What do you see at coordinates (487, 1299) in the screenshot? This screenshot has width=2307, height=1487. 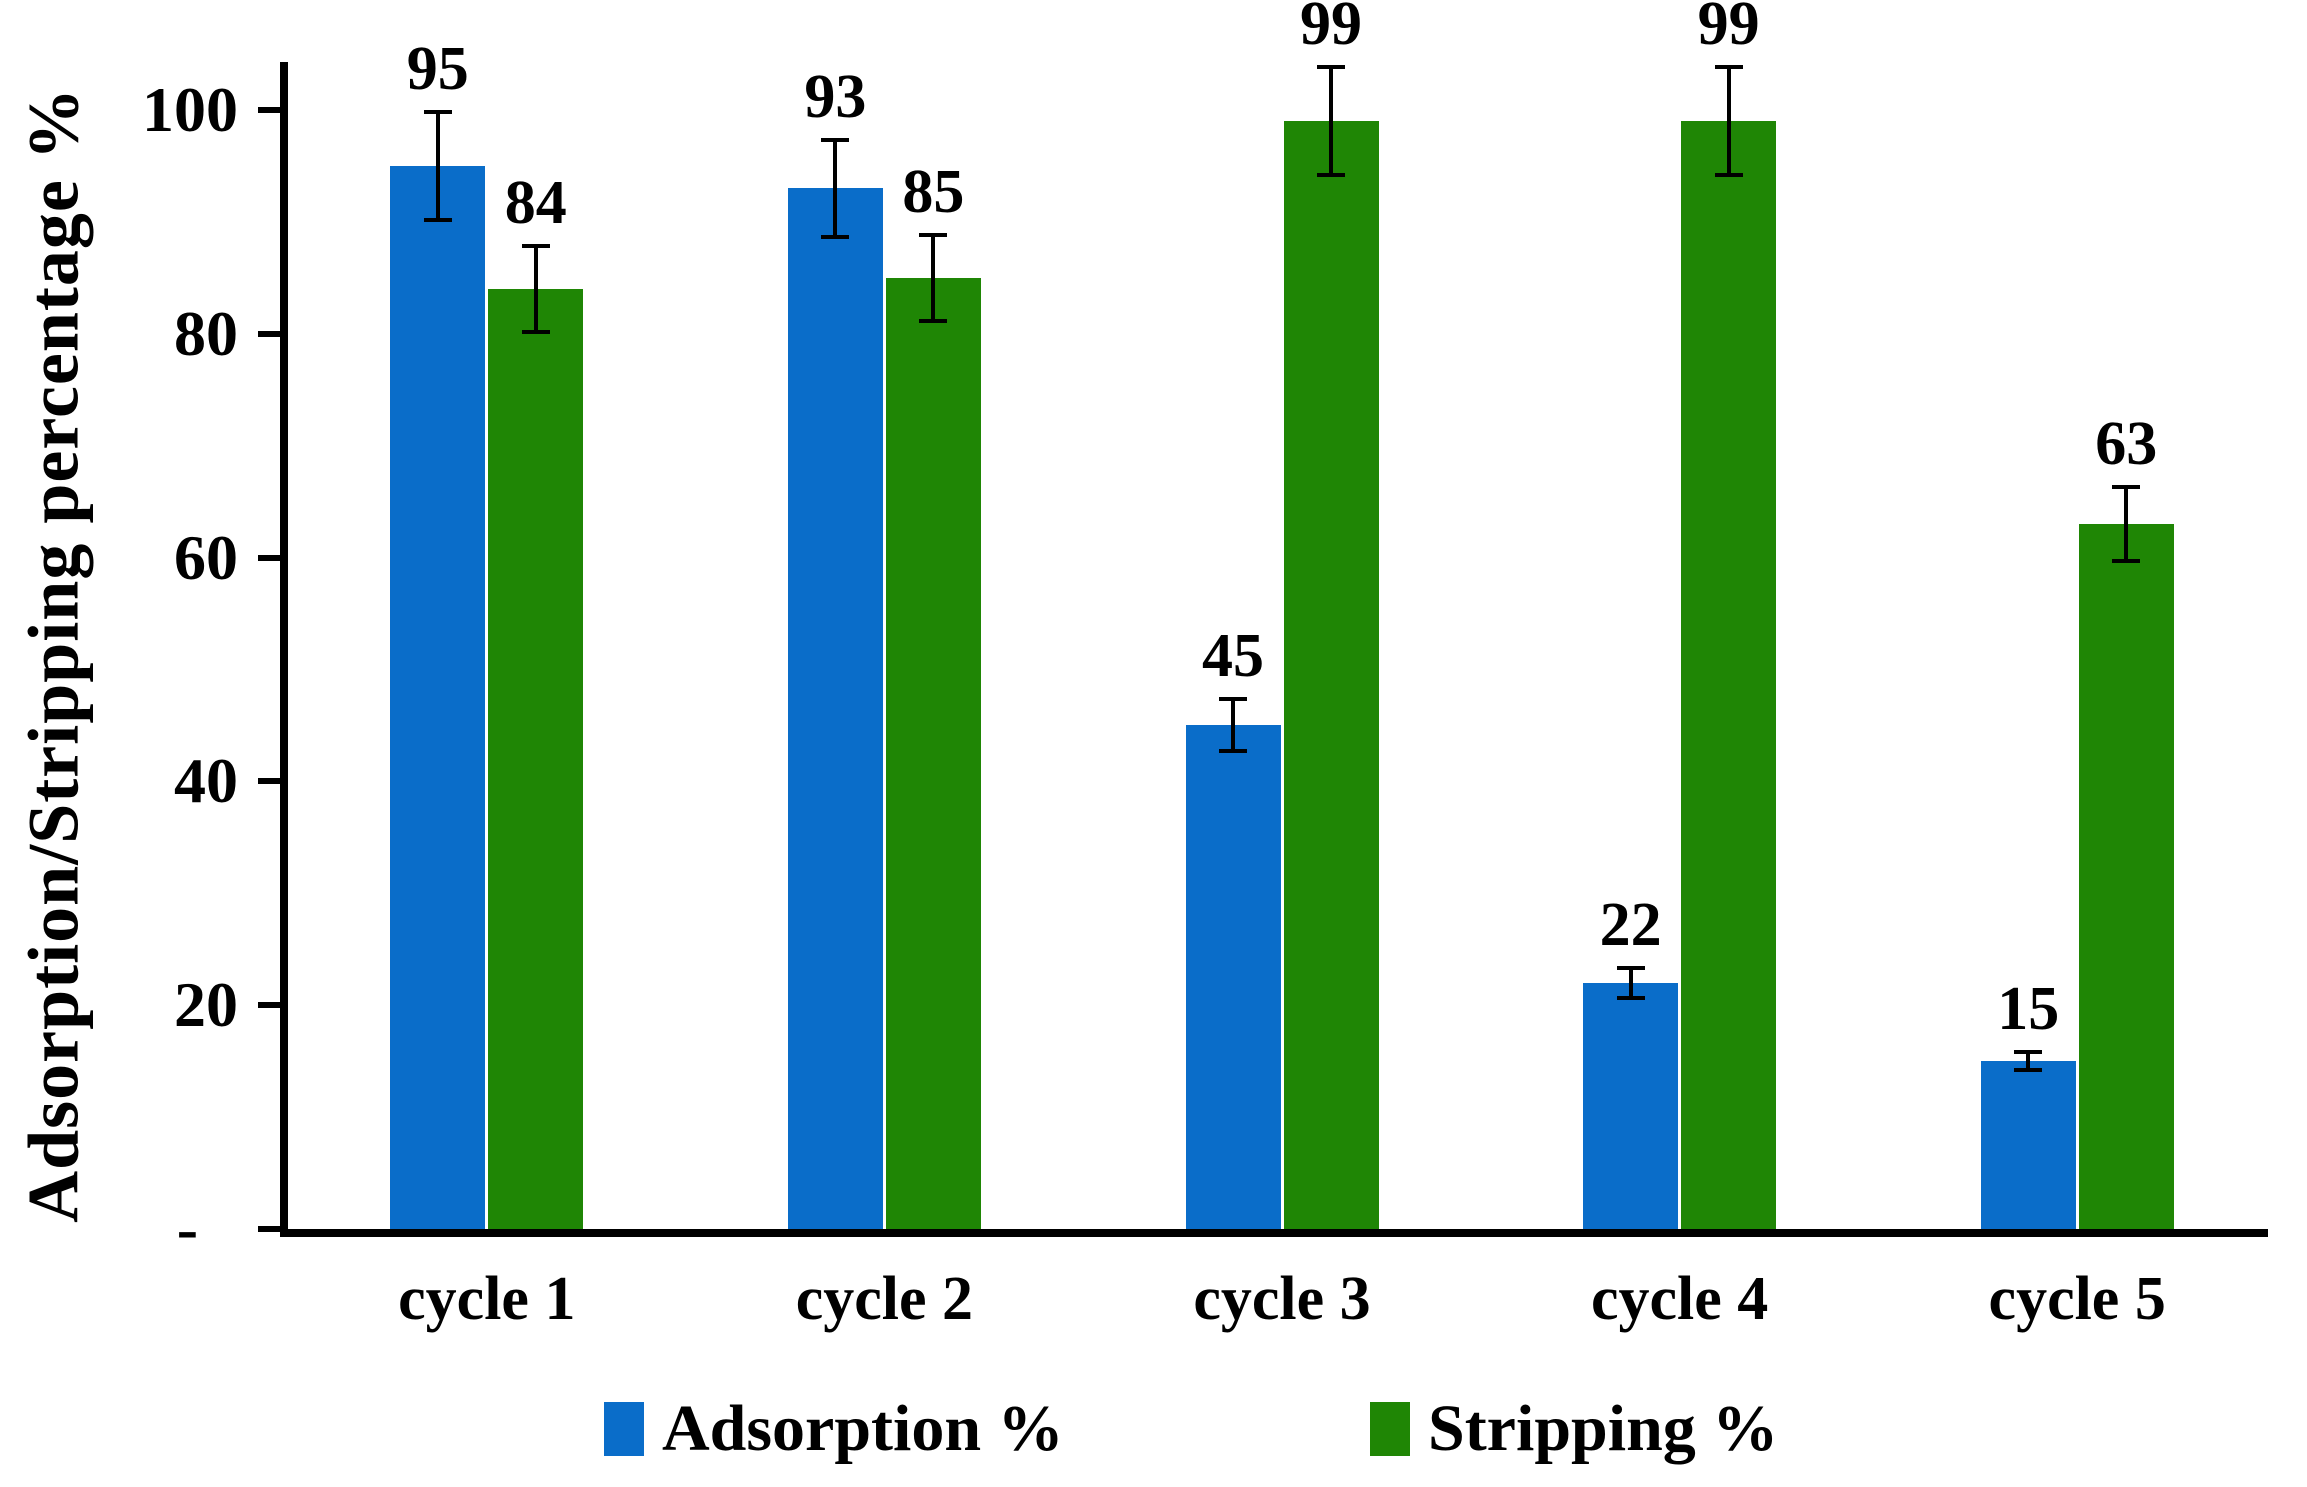 I see `x-category-label: cycle 1` at bounding box center [487, 1299].